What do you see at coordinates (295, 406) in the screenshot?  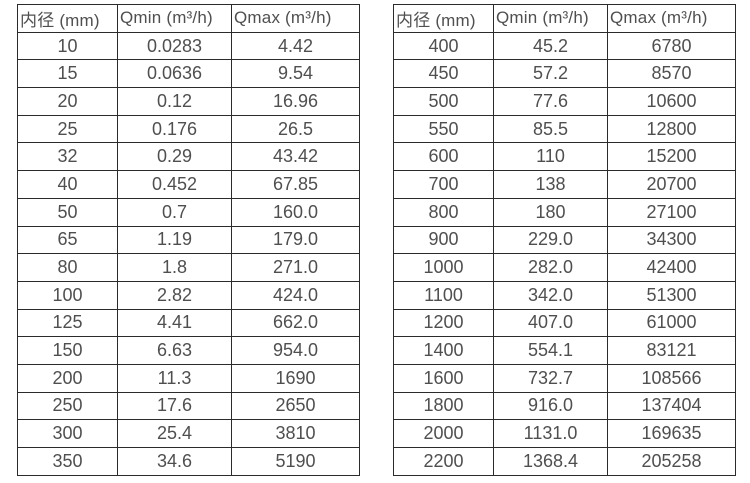 I see `qmax-cell: 2650` at bounding box center [295, 406].